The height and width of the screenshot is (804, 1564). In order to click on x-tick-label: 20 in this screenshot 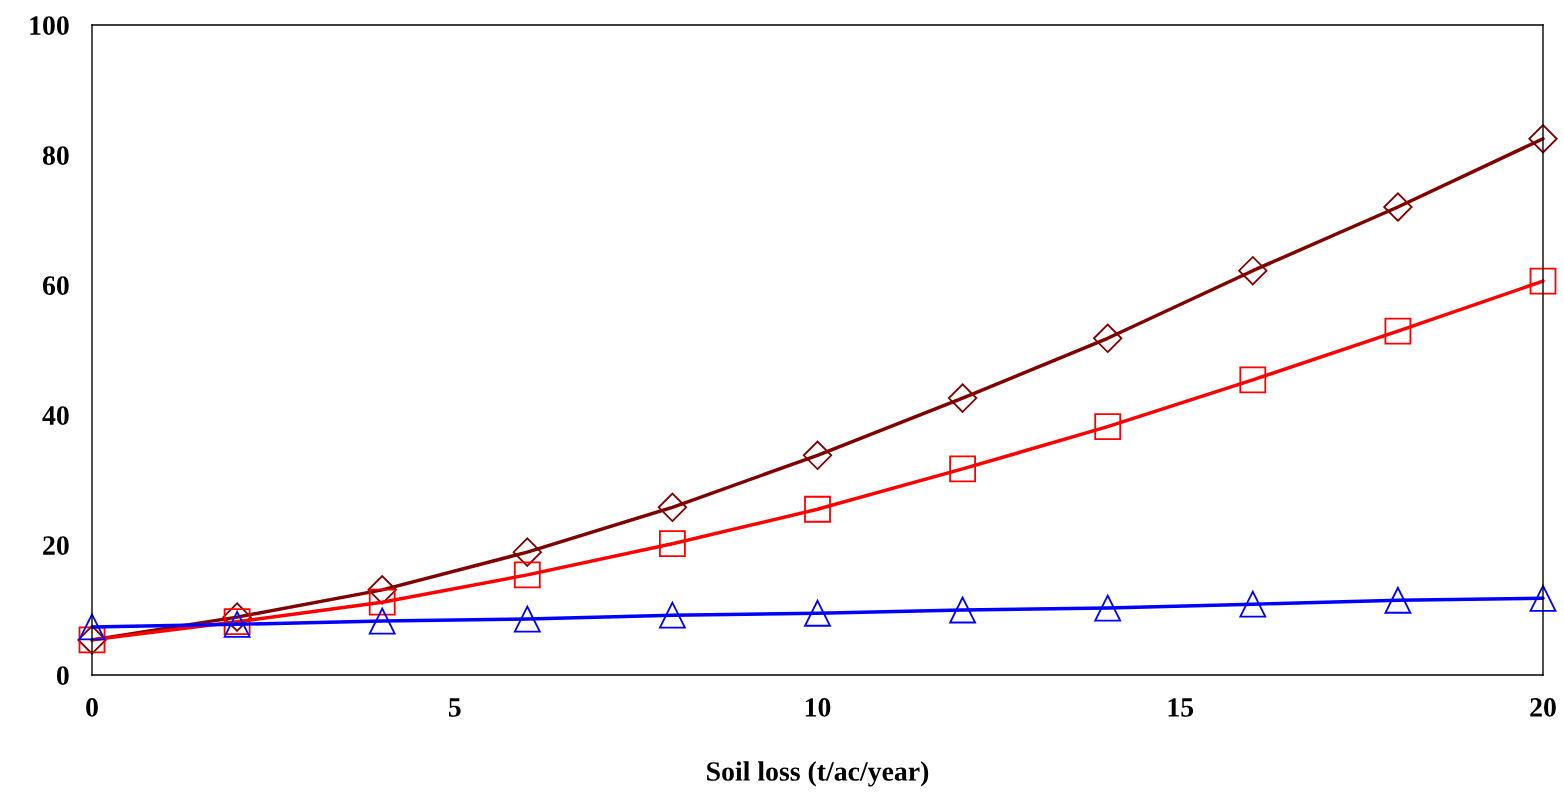, I will do `click(1543, 707)`.